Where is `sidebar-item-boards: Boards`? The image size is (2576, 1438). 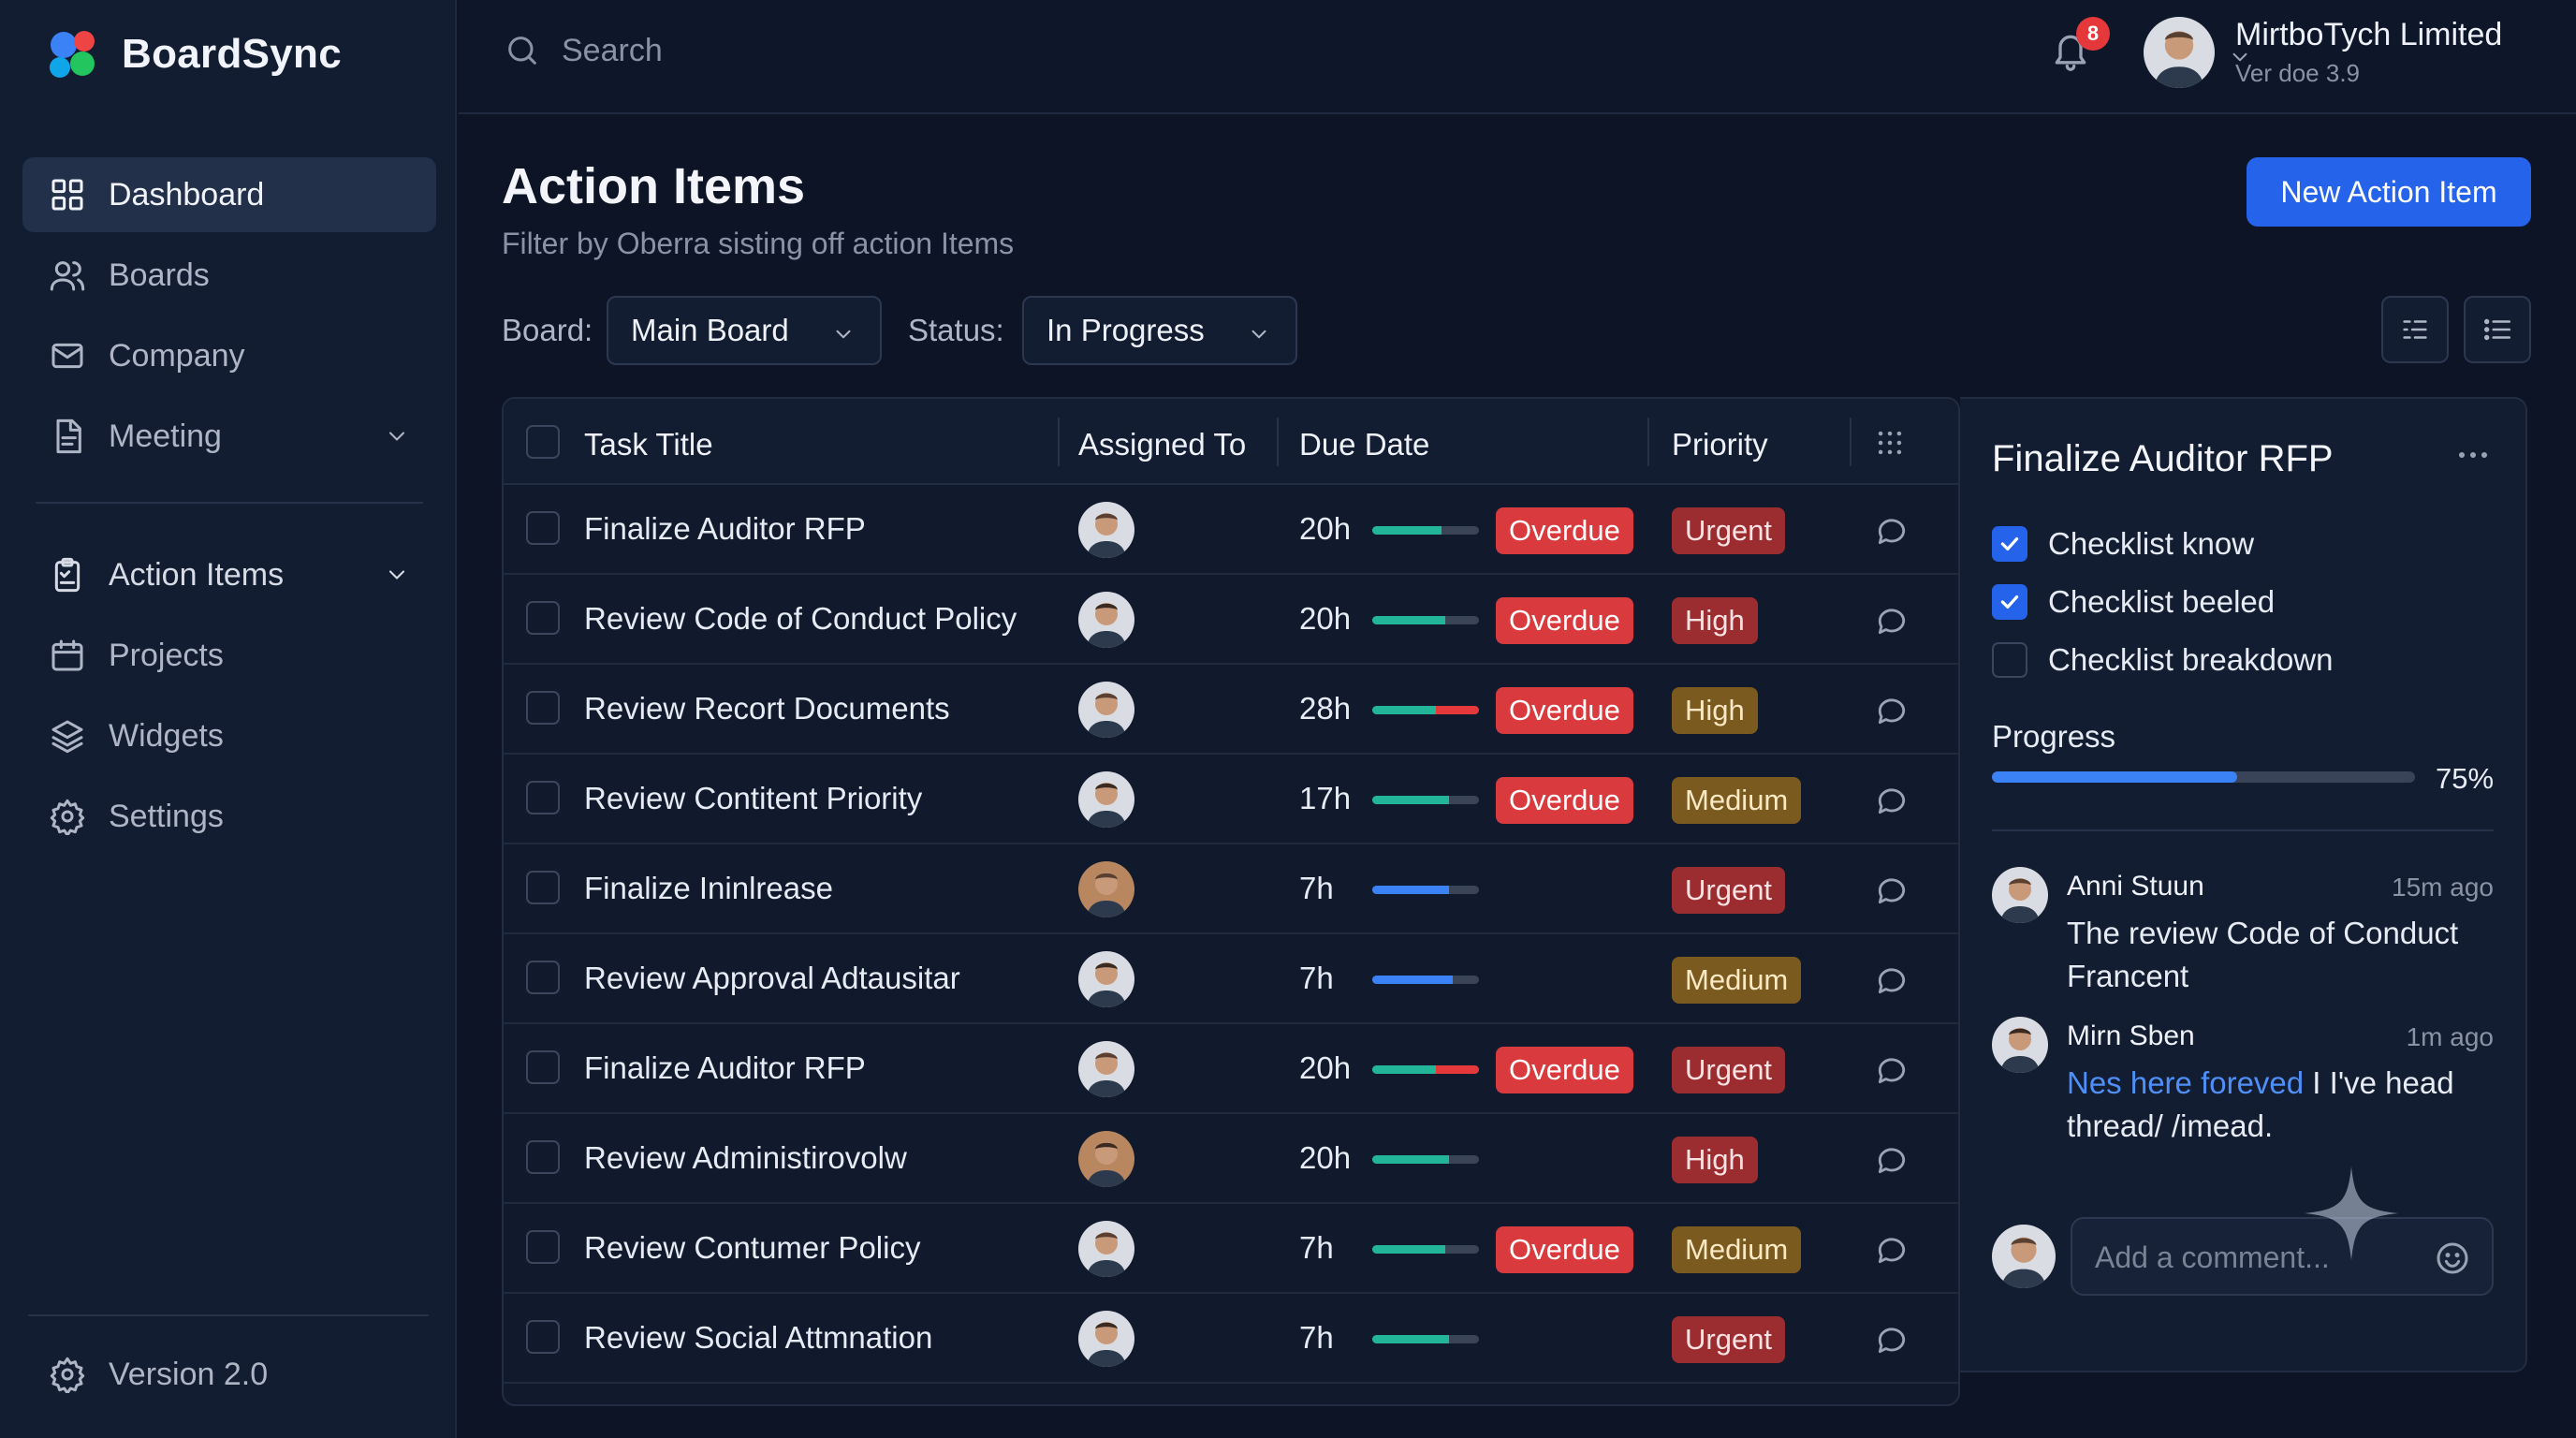 sidebar-item-boards: Boards is located at coordinates (229, 275).